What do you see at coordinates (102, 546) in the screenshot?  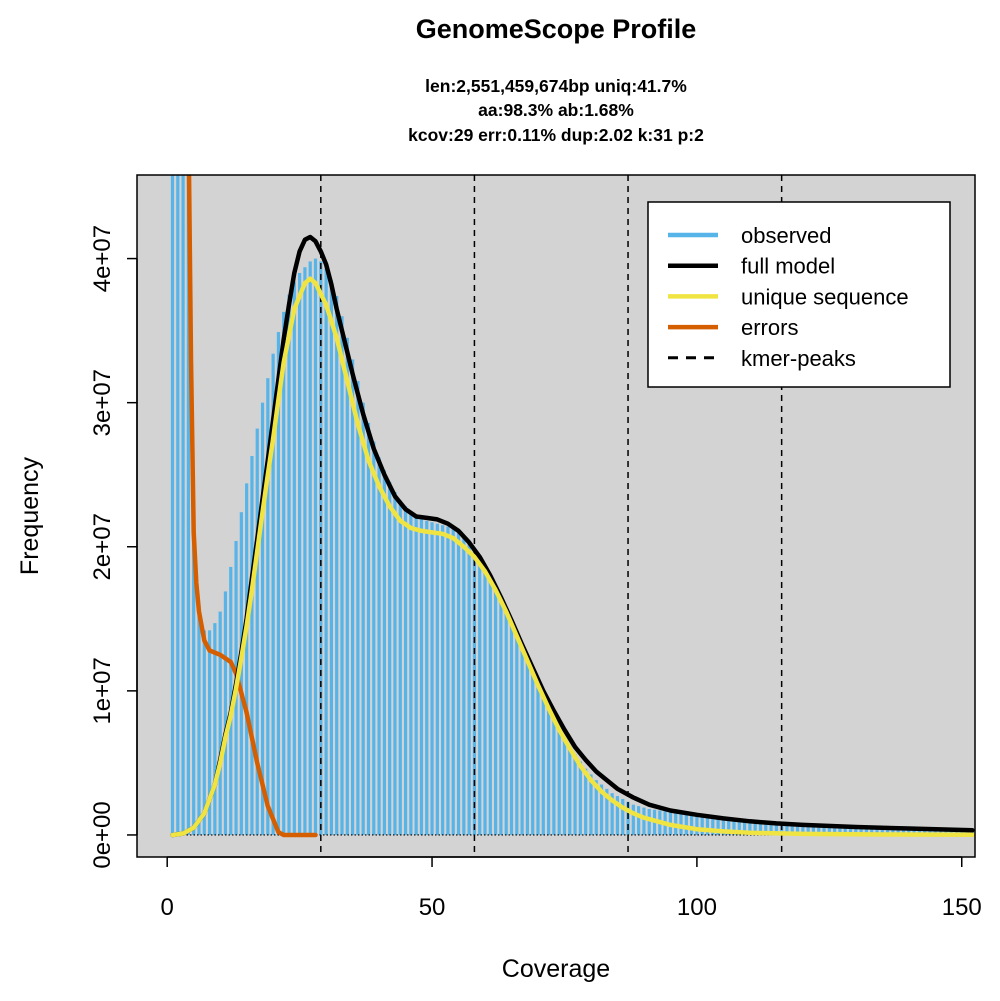 I see `y-tick-label: 2e+07` at bounding box center [102, 546].